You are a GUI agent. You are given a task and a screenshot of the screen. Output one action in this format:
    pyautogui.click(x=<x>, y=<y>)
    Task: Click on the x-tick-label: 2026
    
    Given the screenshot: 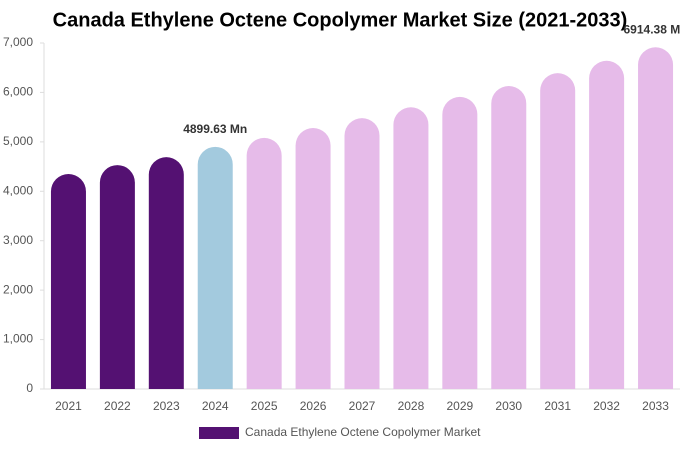 What is the action you would take?
    pyautogui.click(x=313, y=406)
    